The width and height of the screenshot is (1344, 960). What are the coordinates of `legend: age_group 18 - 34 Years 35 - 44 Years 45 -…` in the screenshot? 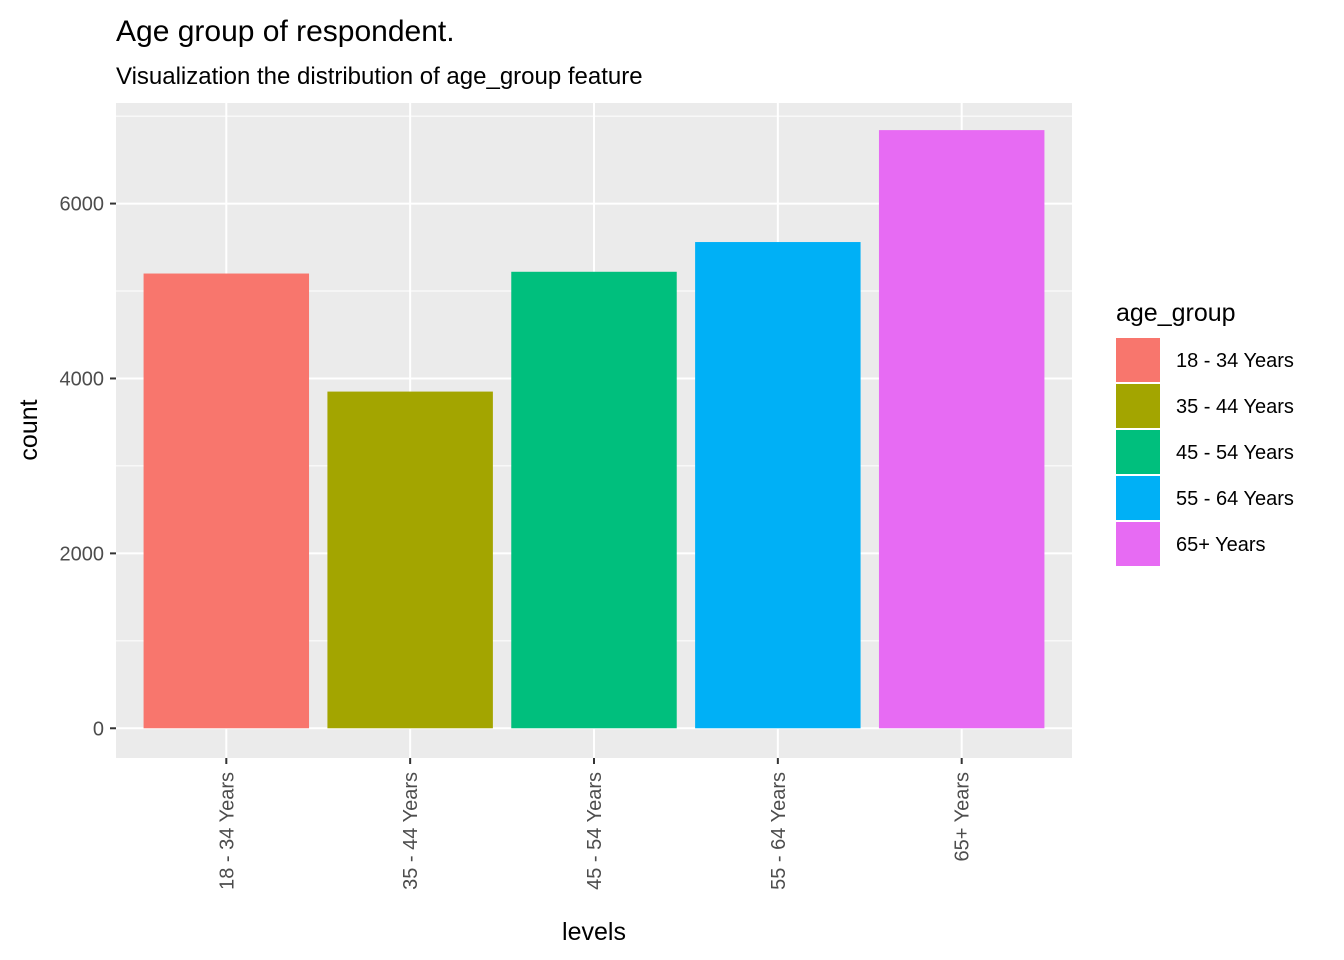 It's located at (1205, 432).